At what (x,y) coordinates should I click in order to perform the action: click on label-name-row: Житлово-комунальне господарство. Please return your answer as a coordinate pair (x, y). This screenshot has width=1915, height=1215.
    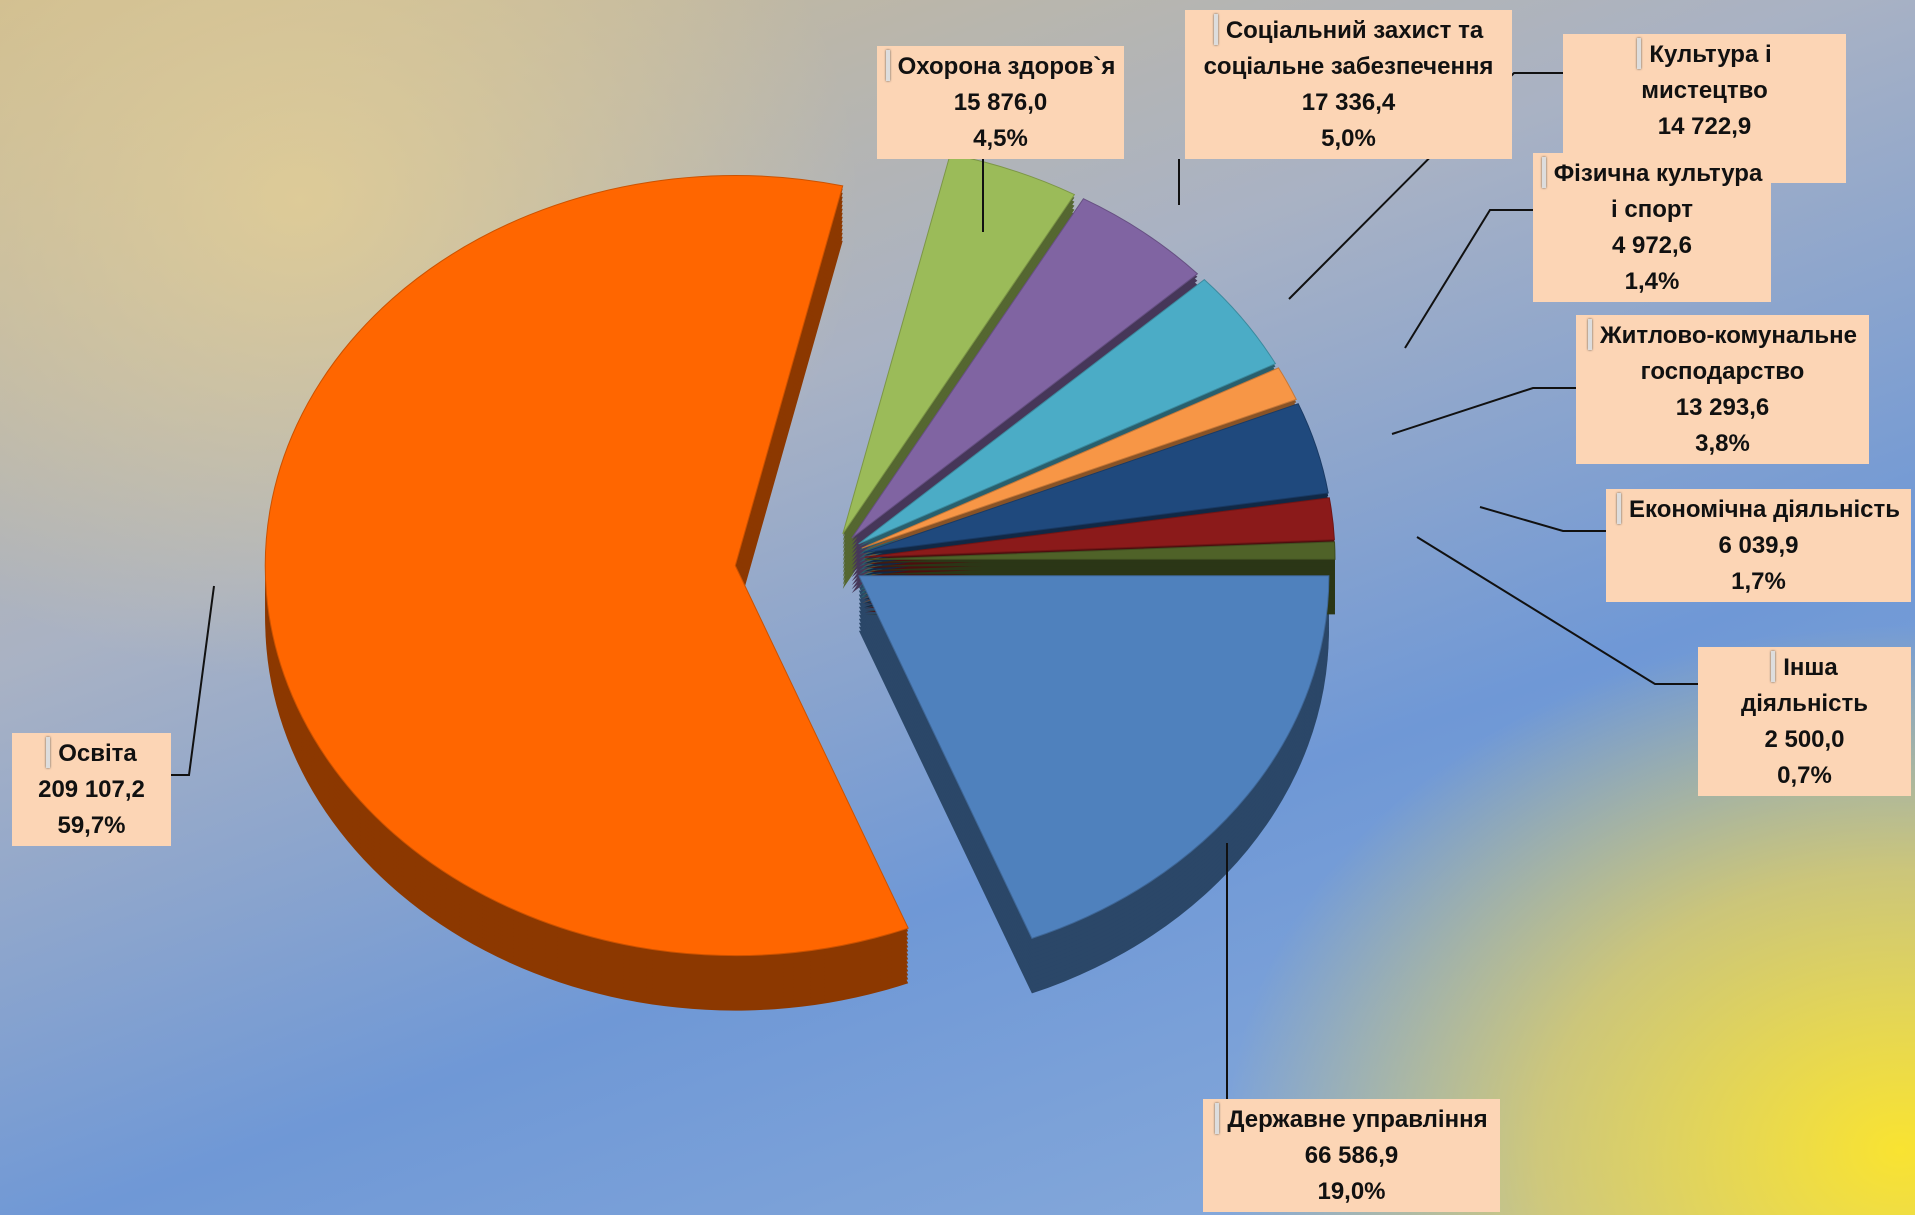
    Looking at the image, I should click on (1722, 353).